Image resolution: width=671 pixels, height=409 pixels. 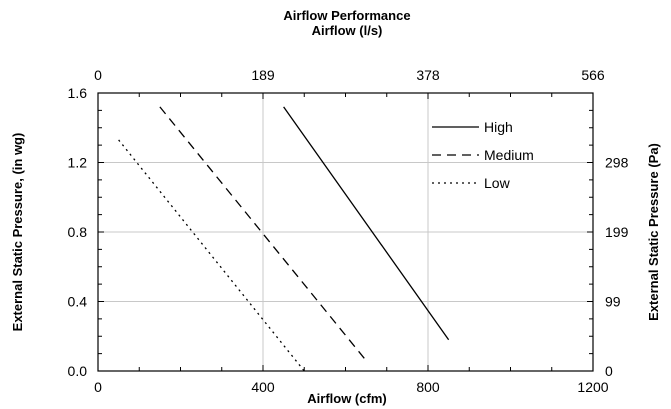 What do you see at coordinates (593, 75) in the screenshot?
I see `top-tick-label: 566` at bounding box center [593, 75].